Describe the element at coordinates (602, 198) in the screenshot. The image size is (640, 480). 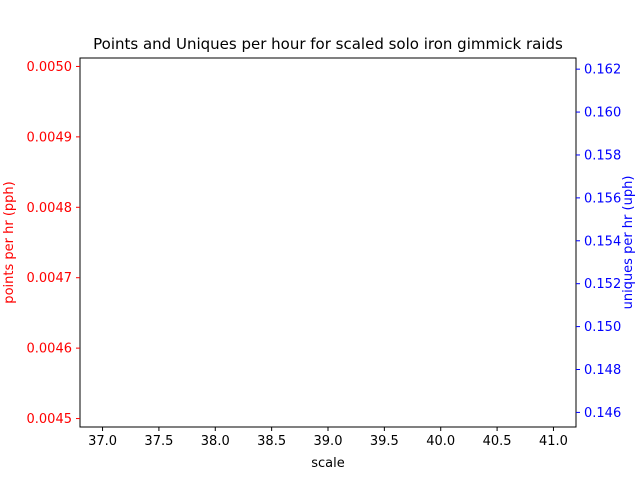
I see `y-right-tick-label: 0.156` at that location.